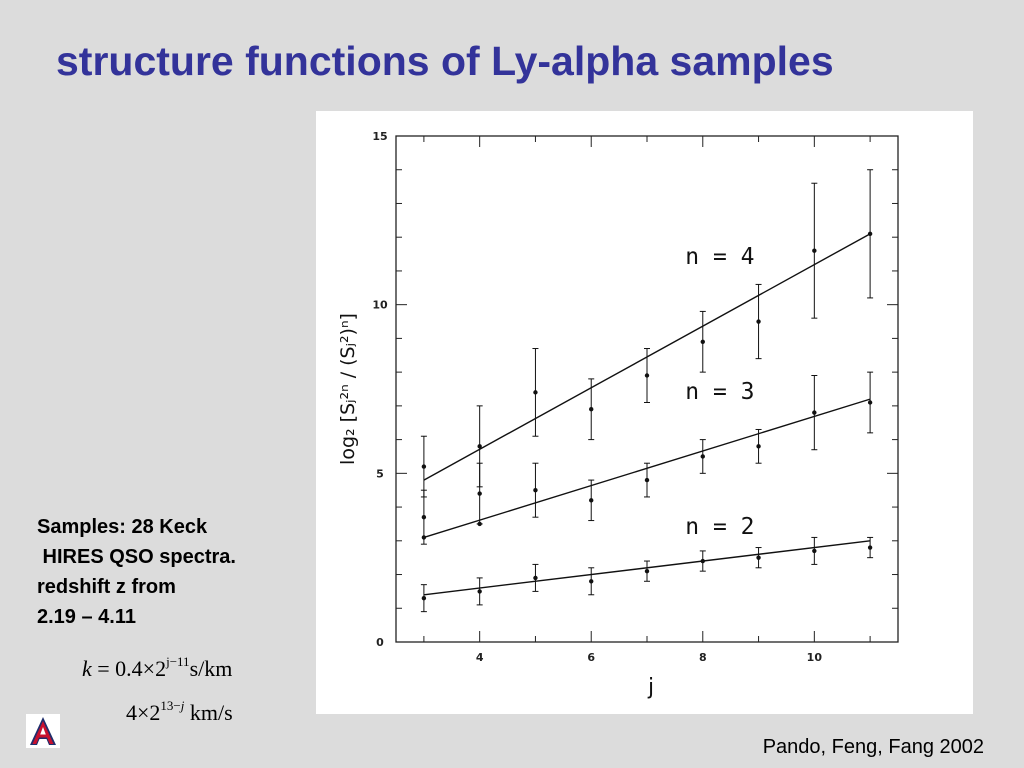 This screenshot has height=768, width=1024. What do you see at coordinates (86, 617) in the screenshot?
I see `notes-line: 2.19 – 4.11` at bounding box center [86, 617].